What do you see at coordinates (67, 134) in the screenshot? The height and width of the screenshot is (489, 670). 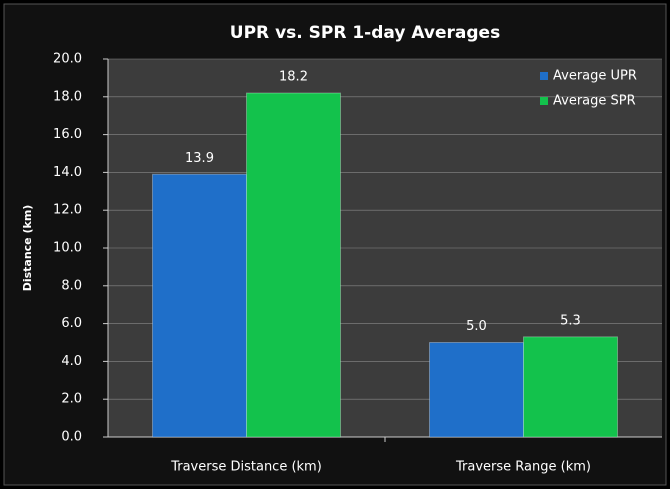 I see `y-tick-label: 16.0` at bounding box center [67, 134].